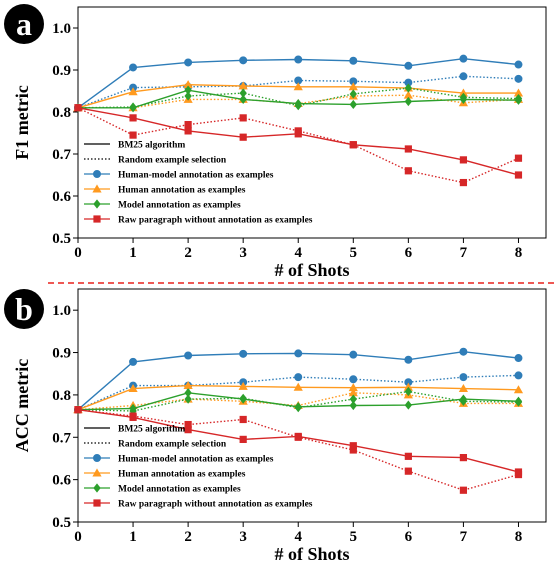  I want to click on x-tick-label: 4, so click(298, 537).